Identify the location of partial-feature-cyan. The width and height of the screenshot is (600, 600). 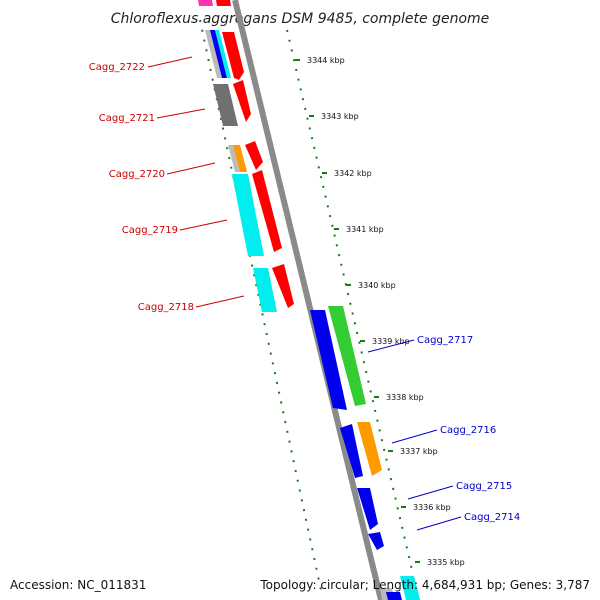
(410, 588).